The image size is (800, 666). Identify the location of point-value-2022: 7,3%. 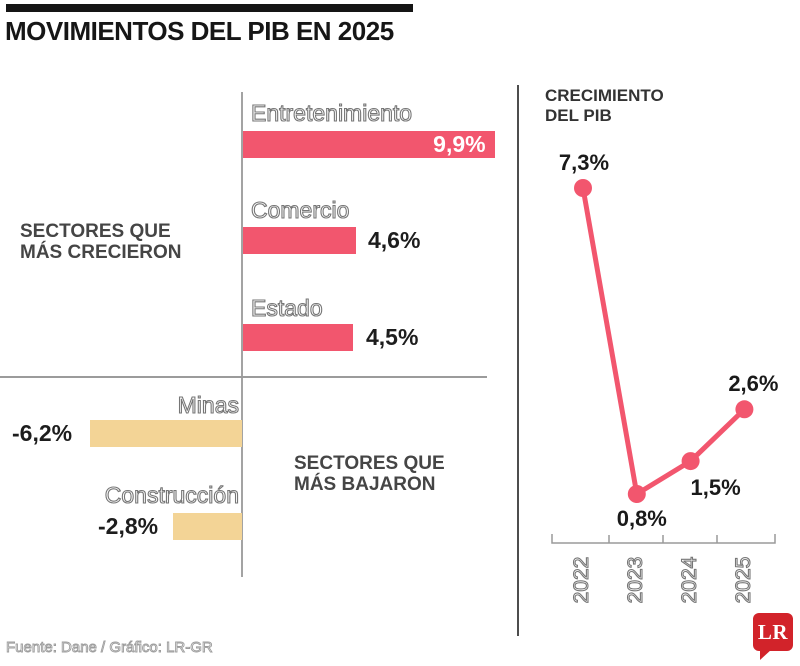
(584, 163).